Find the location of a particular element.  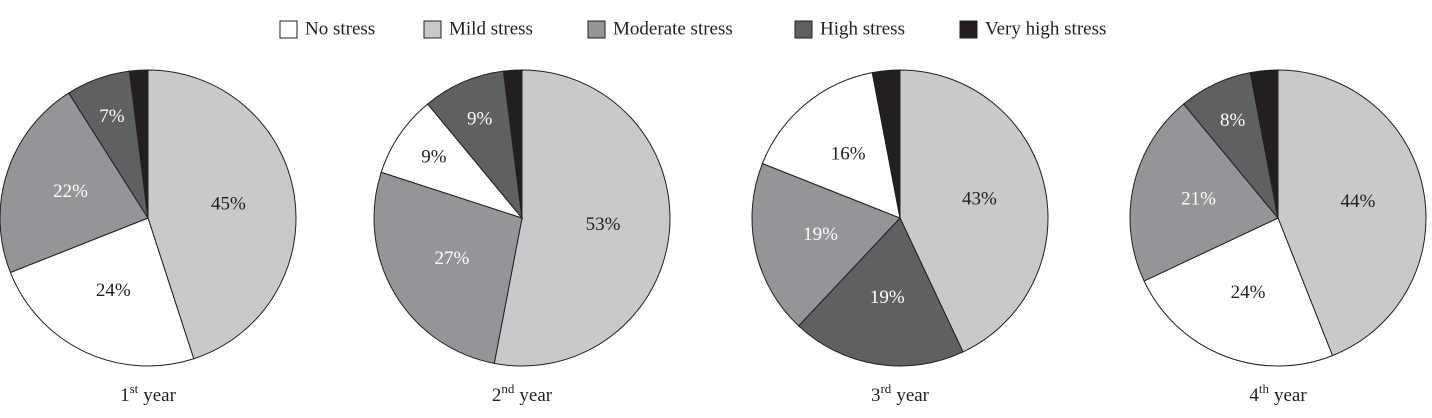

slice-label: 53% is located at coordinates (603, 224).